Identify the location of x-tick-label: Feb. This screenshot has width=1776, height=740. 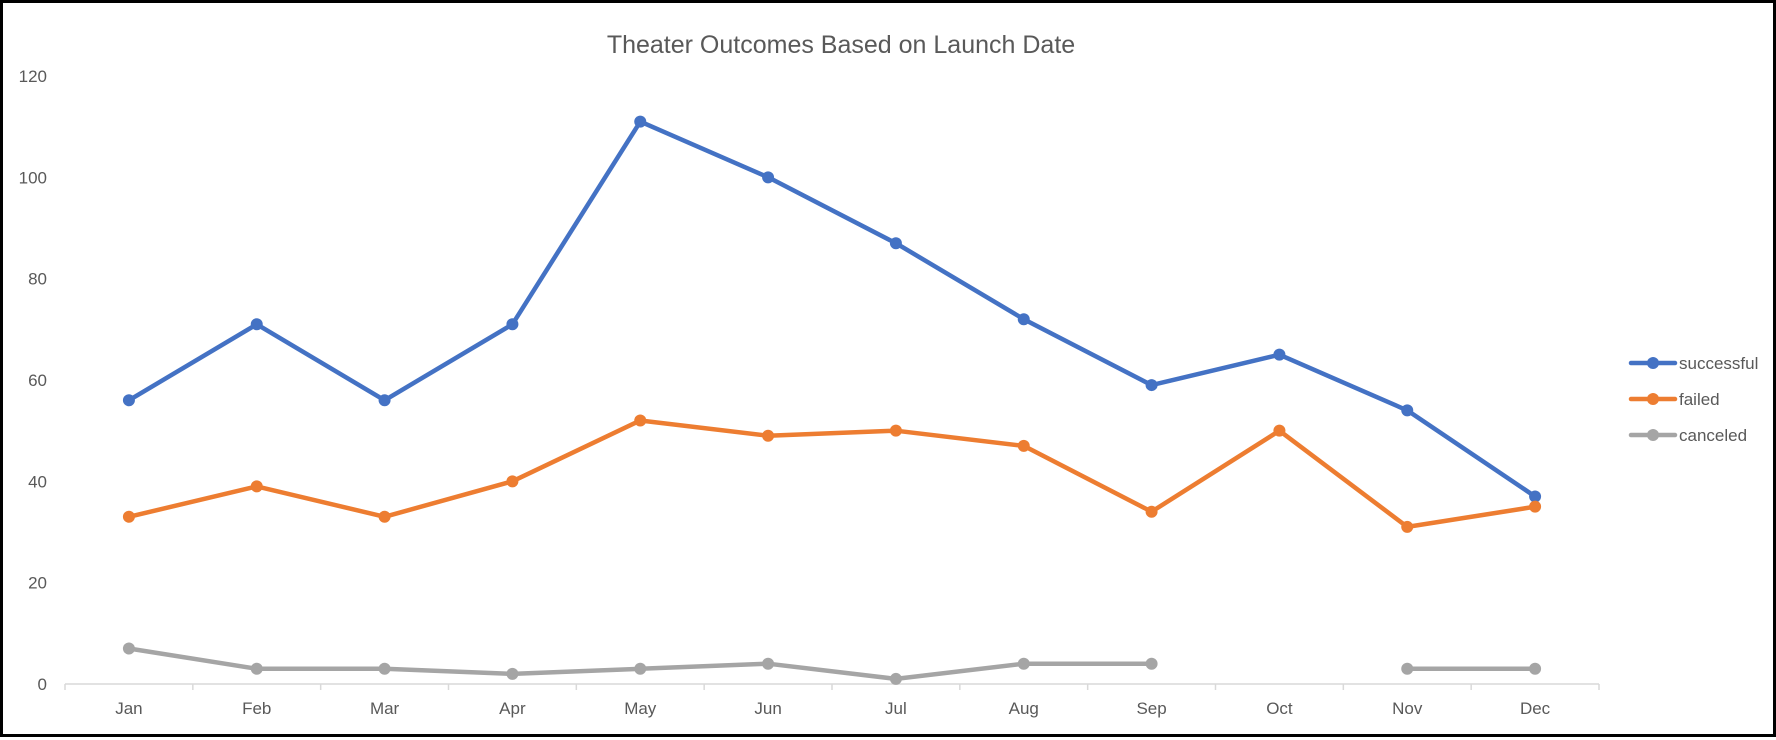
(256, 708).